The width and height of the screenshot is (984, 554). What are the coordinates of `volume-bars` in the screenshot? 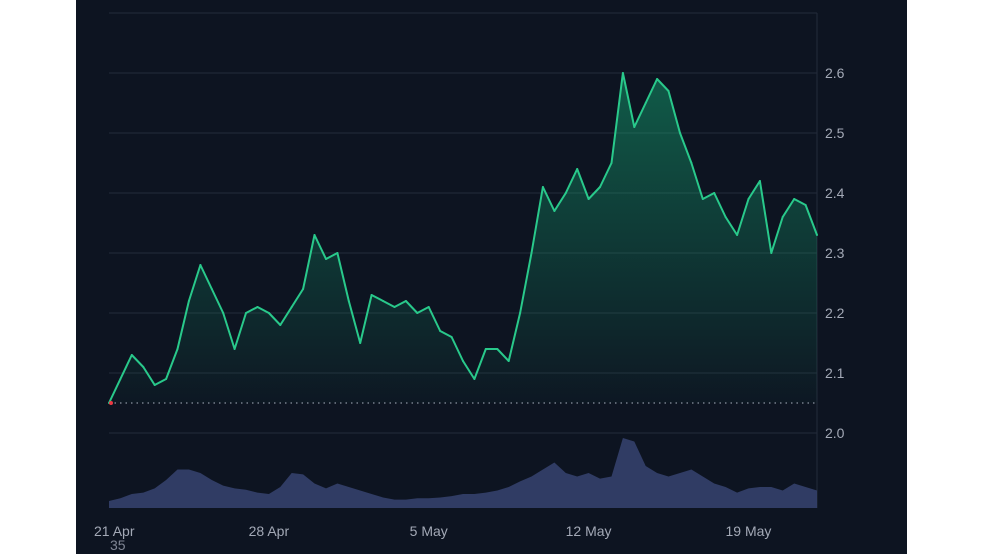 It's located at (463, 473).